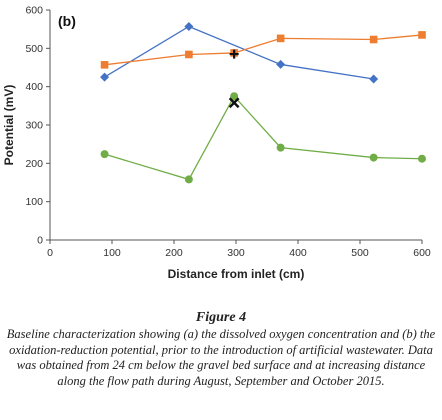 This screenshot has height=420, width=442. Describe the element at coordinates (34, 87) in the screenshot. I see `y-tick-label: 400` at that location.